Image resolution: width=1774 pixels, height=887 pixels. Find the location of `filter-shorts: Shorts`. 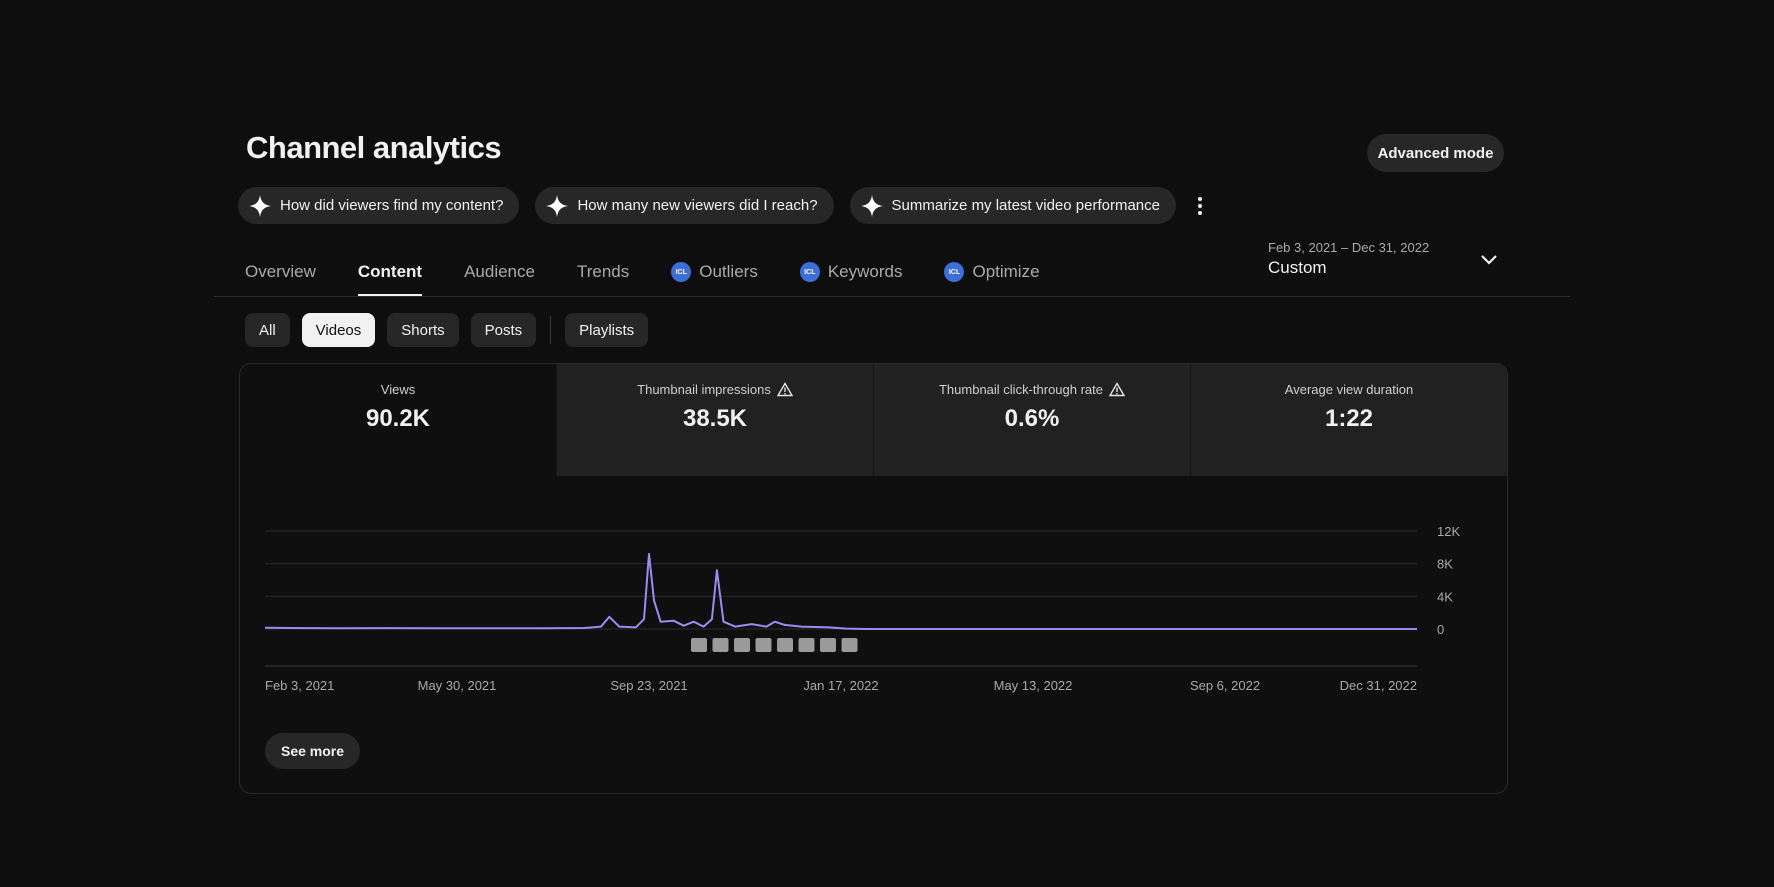

filter-shorts: Shorts is located at coordinates (423, 330).